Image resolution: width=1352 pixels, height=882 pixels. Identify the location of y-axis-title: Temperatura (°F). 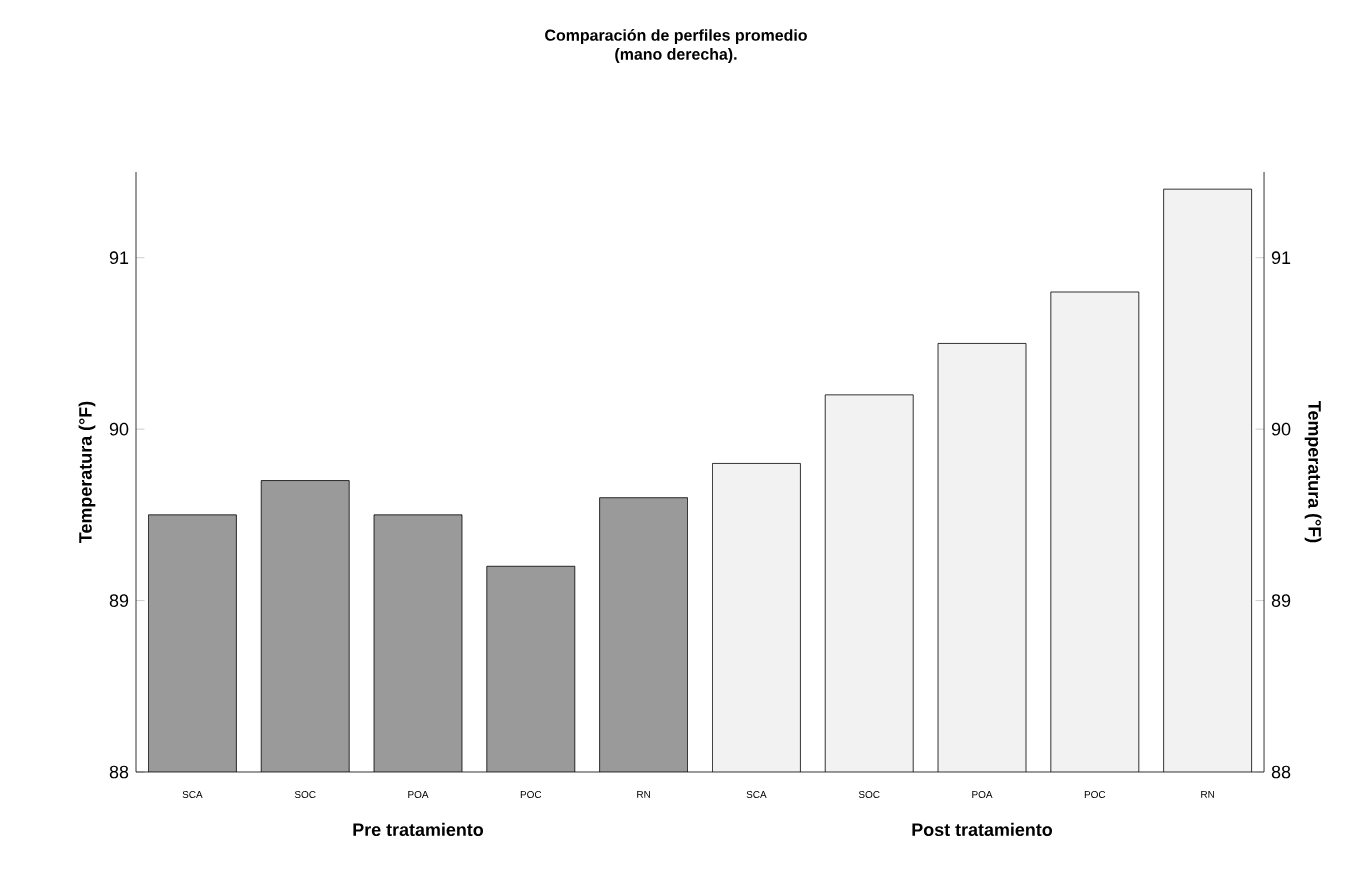
(87, 472).